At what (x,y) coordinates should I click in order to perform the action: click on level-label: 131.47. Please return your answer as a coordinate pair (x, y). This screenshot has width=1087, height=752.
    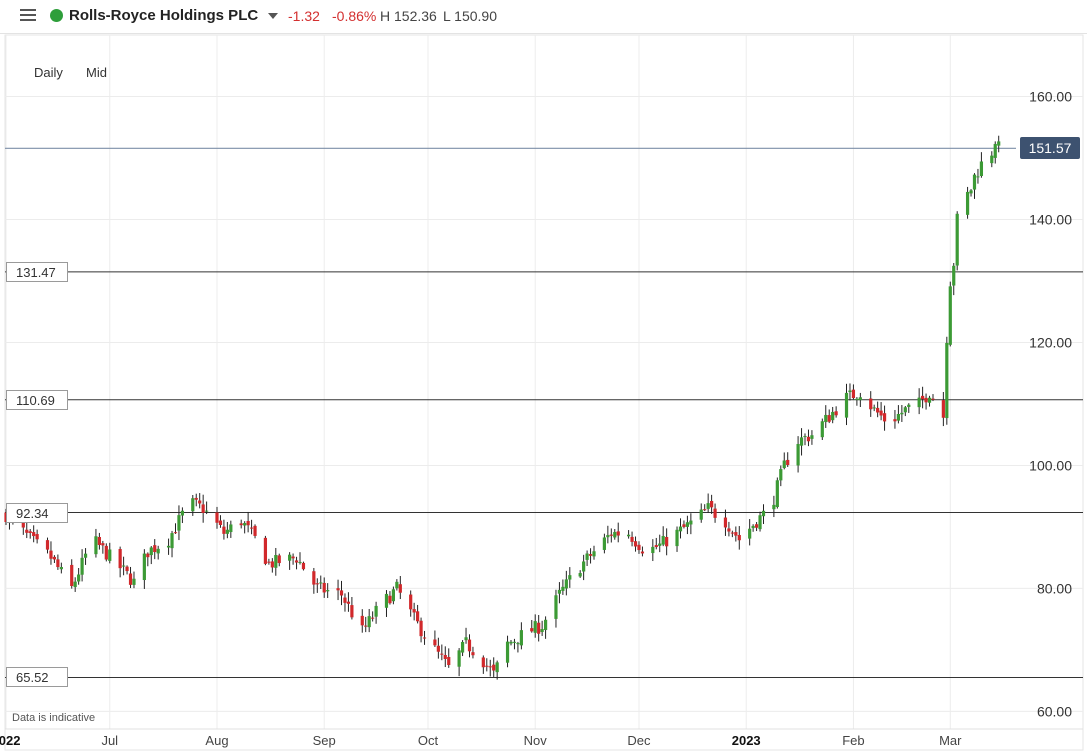
    Looking at the image, I should click on (37, 271).